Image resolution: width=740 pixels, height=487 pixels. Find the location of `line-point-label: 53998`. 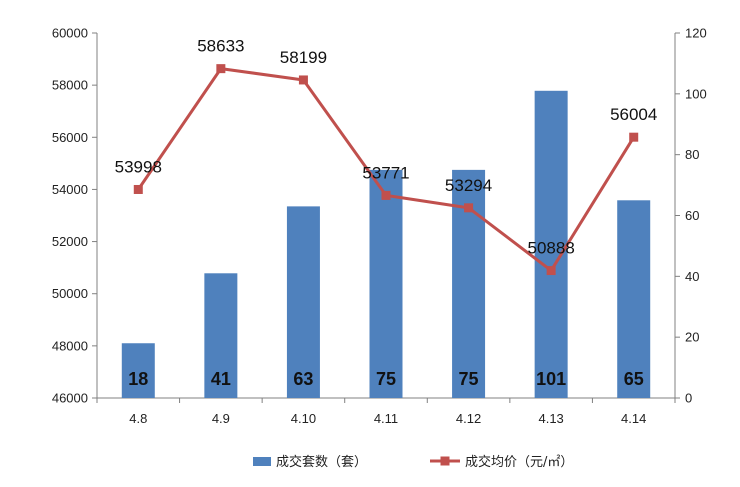

line-point-label: 53998 is located at coordinates (138, 166).